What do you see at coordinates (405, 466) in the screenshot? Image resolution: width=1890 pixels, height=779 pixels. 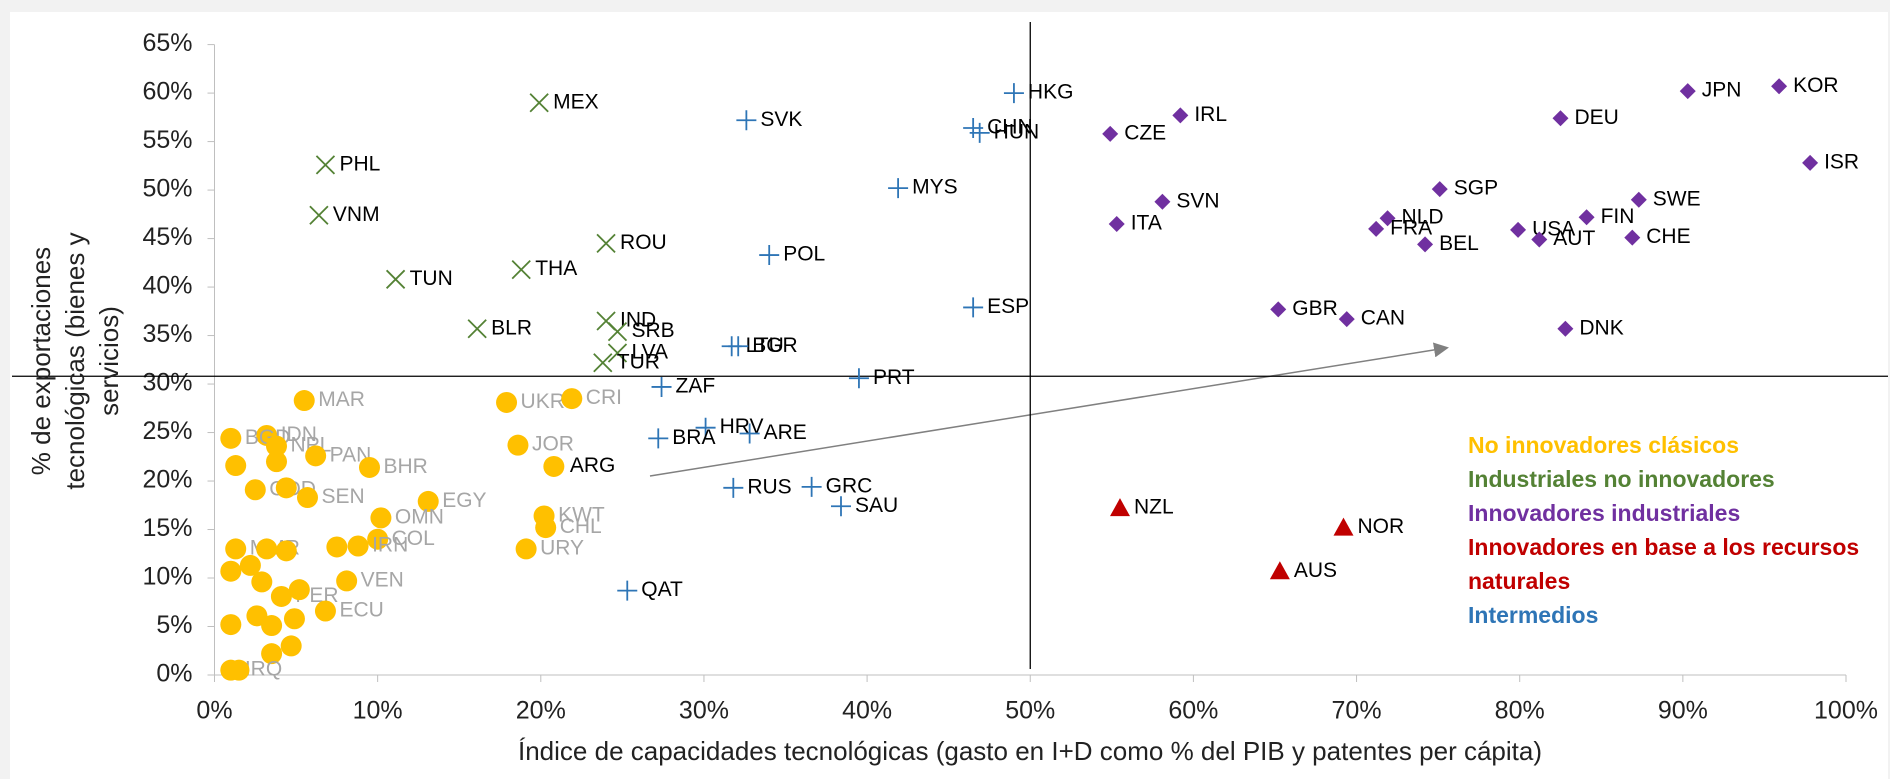 I see `point-label: BHR` at bounding box center [405, 466].